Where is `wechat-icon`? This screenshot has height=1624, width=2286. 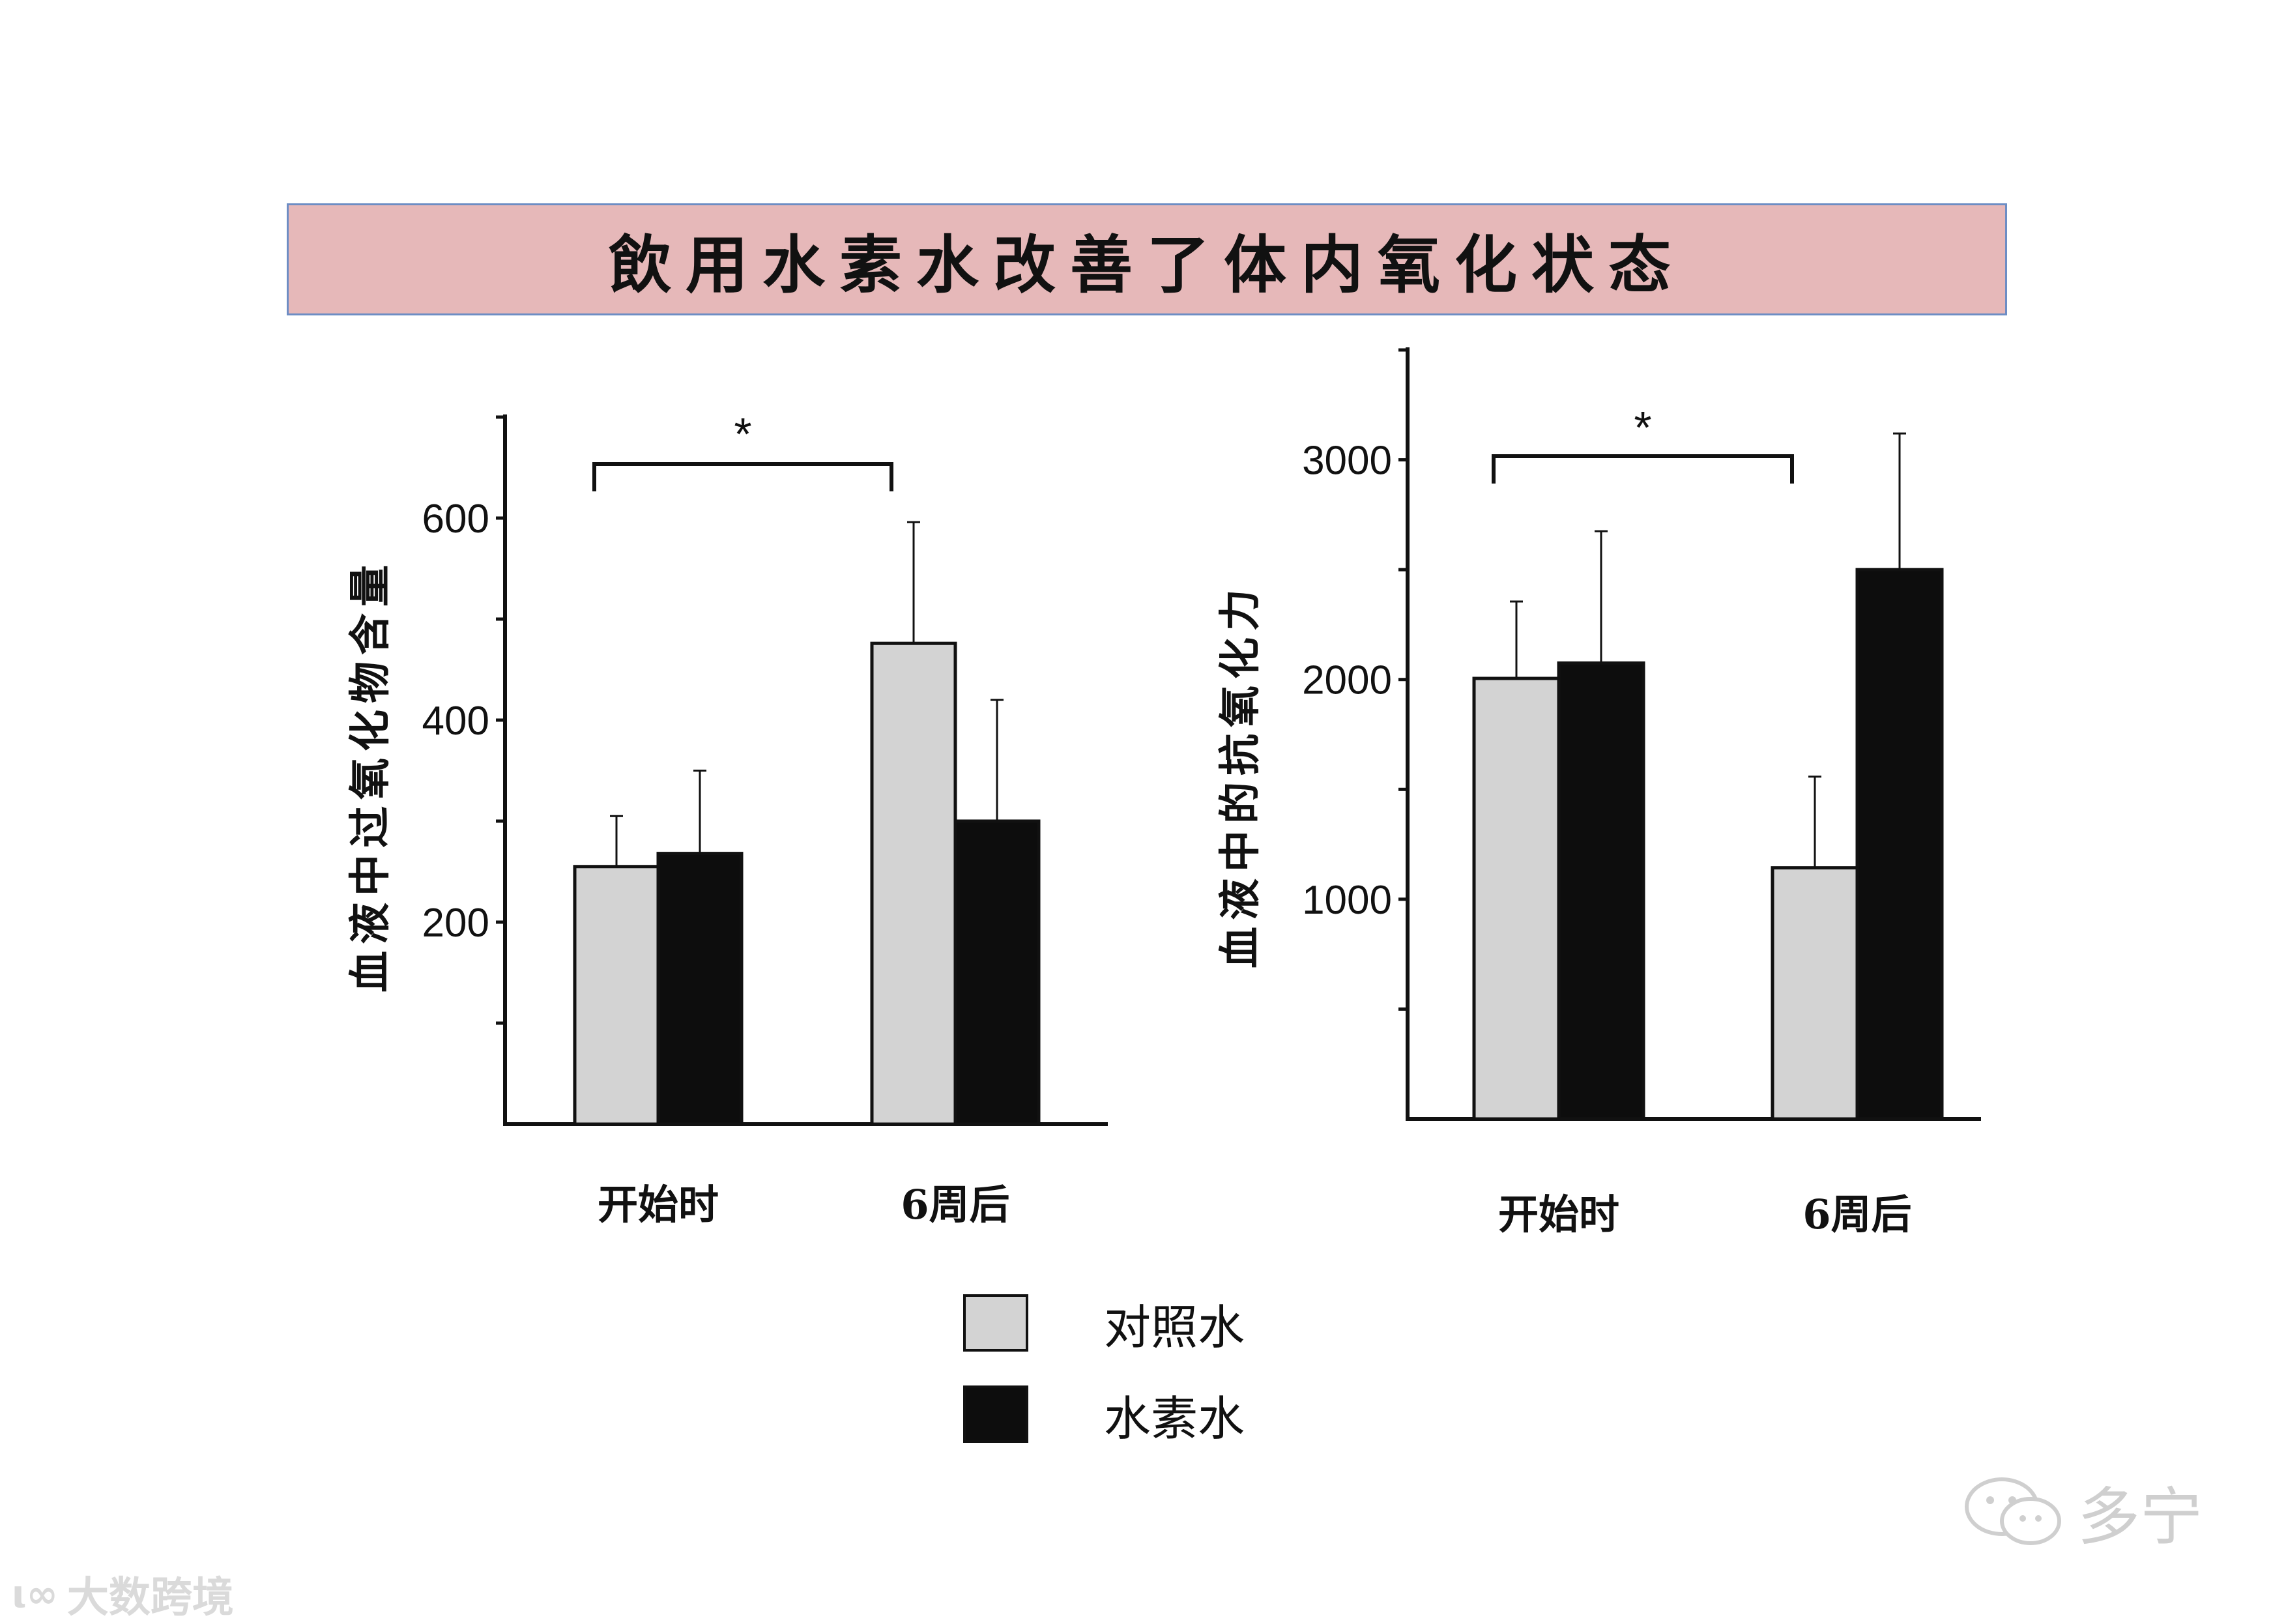
wechat-icon is located at coordinates (2013, 1511).